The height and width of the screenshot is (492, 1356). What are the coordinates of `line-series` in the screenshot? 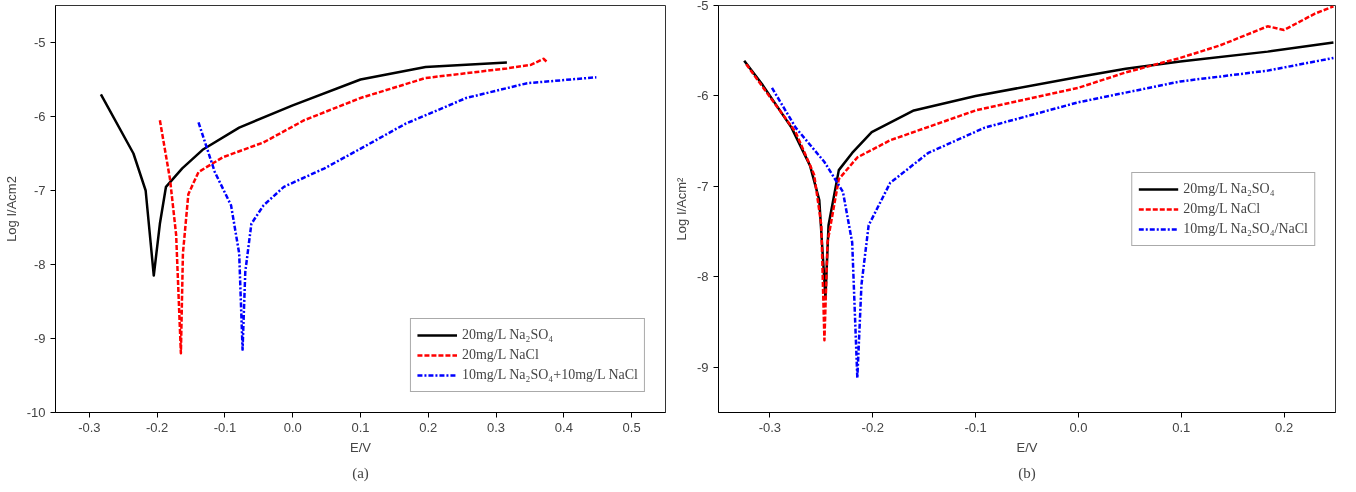 It's located at (304, 169).